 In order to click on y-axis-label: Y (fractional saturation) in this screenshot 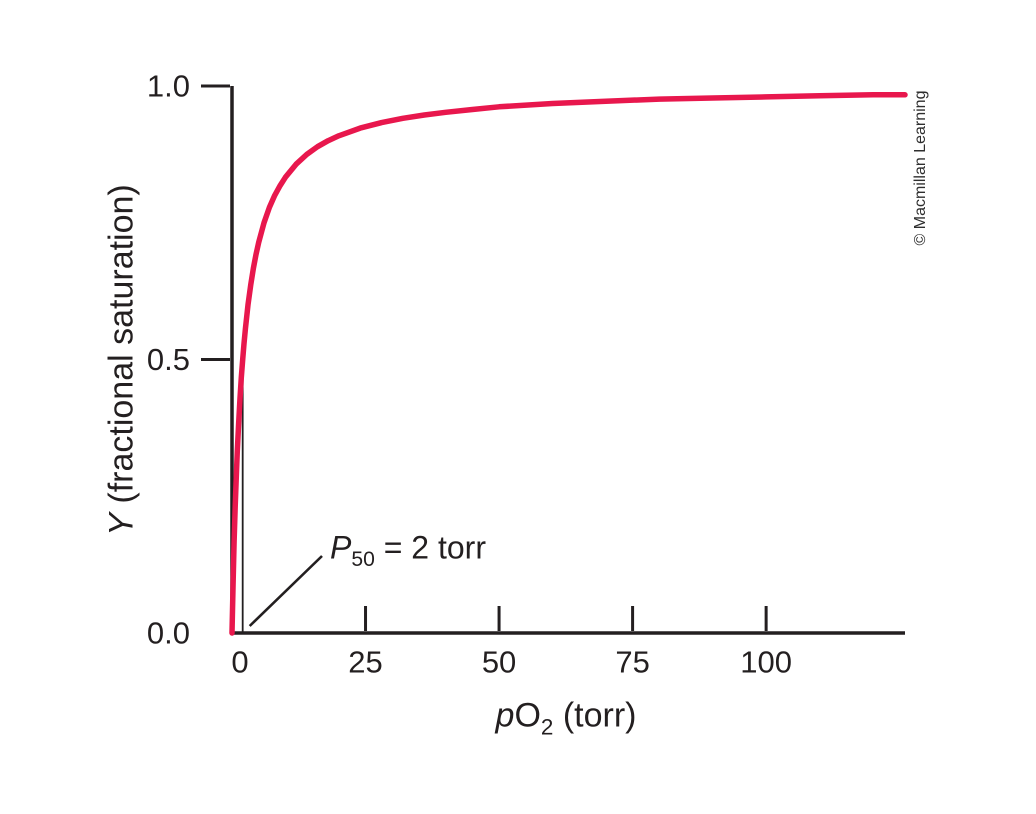, I will do `click(122, 360)`.